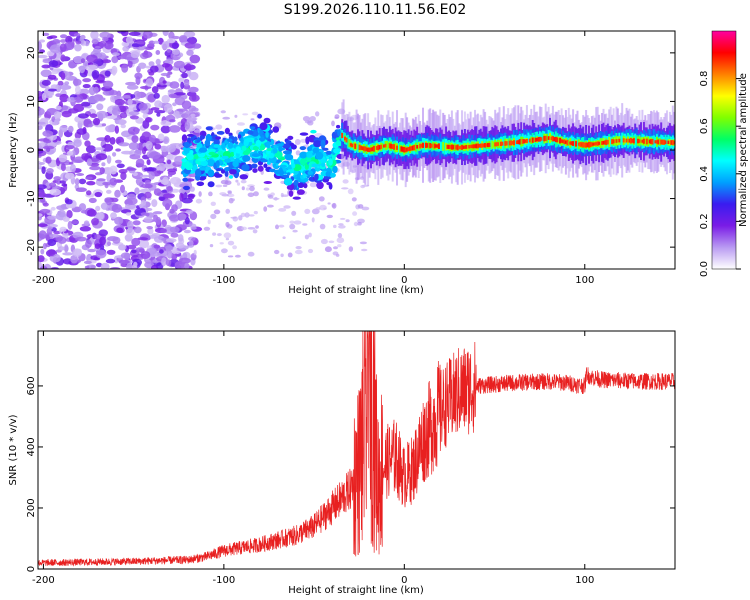 The height and width of the screenshot is (600, 750). I want to click on colorbar-tick-label: 0.6, so click(704, 126).